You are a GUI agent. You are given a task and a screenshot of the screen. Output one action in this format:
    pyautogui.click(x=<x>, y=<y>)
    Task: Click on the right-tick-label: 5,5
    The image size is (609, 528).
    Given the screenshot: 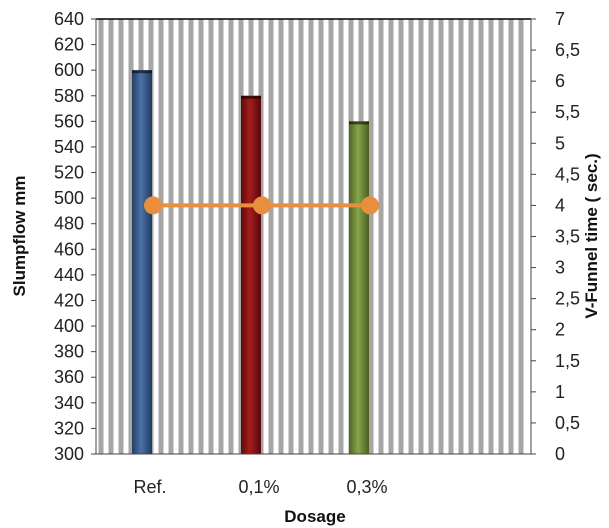 What is the action you would take?
    pyautogui.click(x=567, y=112)
    